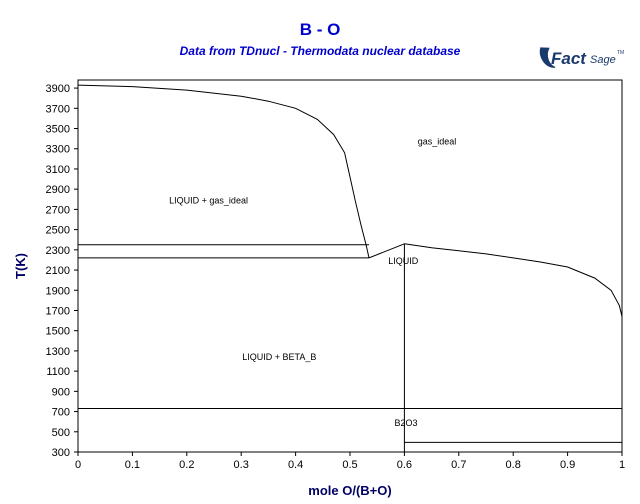  I want to click on x-tick-label: 0.4, so click(295, 465).